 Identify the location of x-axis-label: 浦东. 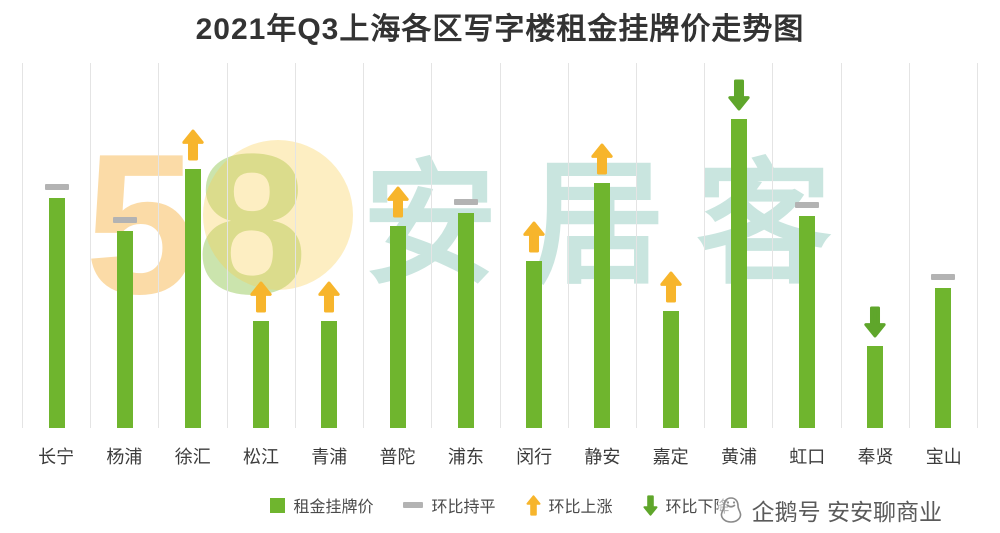
(465, 457).